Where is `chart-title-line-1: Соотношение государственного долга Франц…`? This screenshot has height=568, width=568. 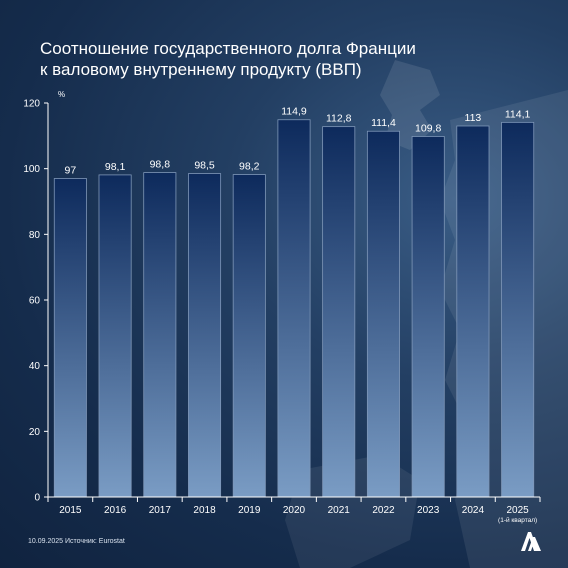 chart-title-line-1: Соотношение государственного долга Франц… is located at coordinates (228, 48).